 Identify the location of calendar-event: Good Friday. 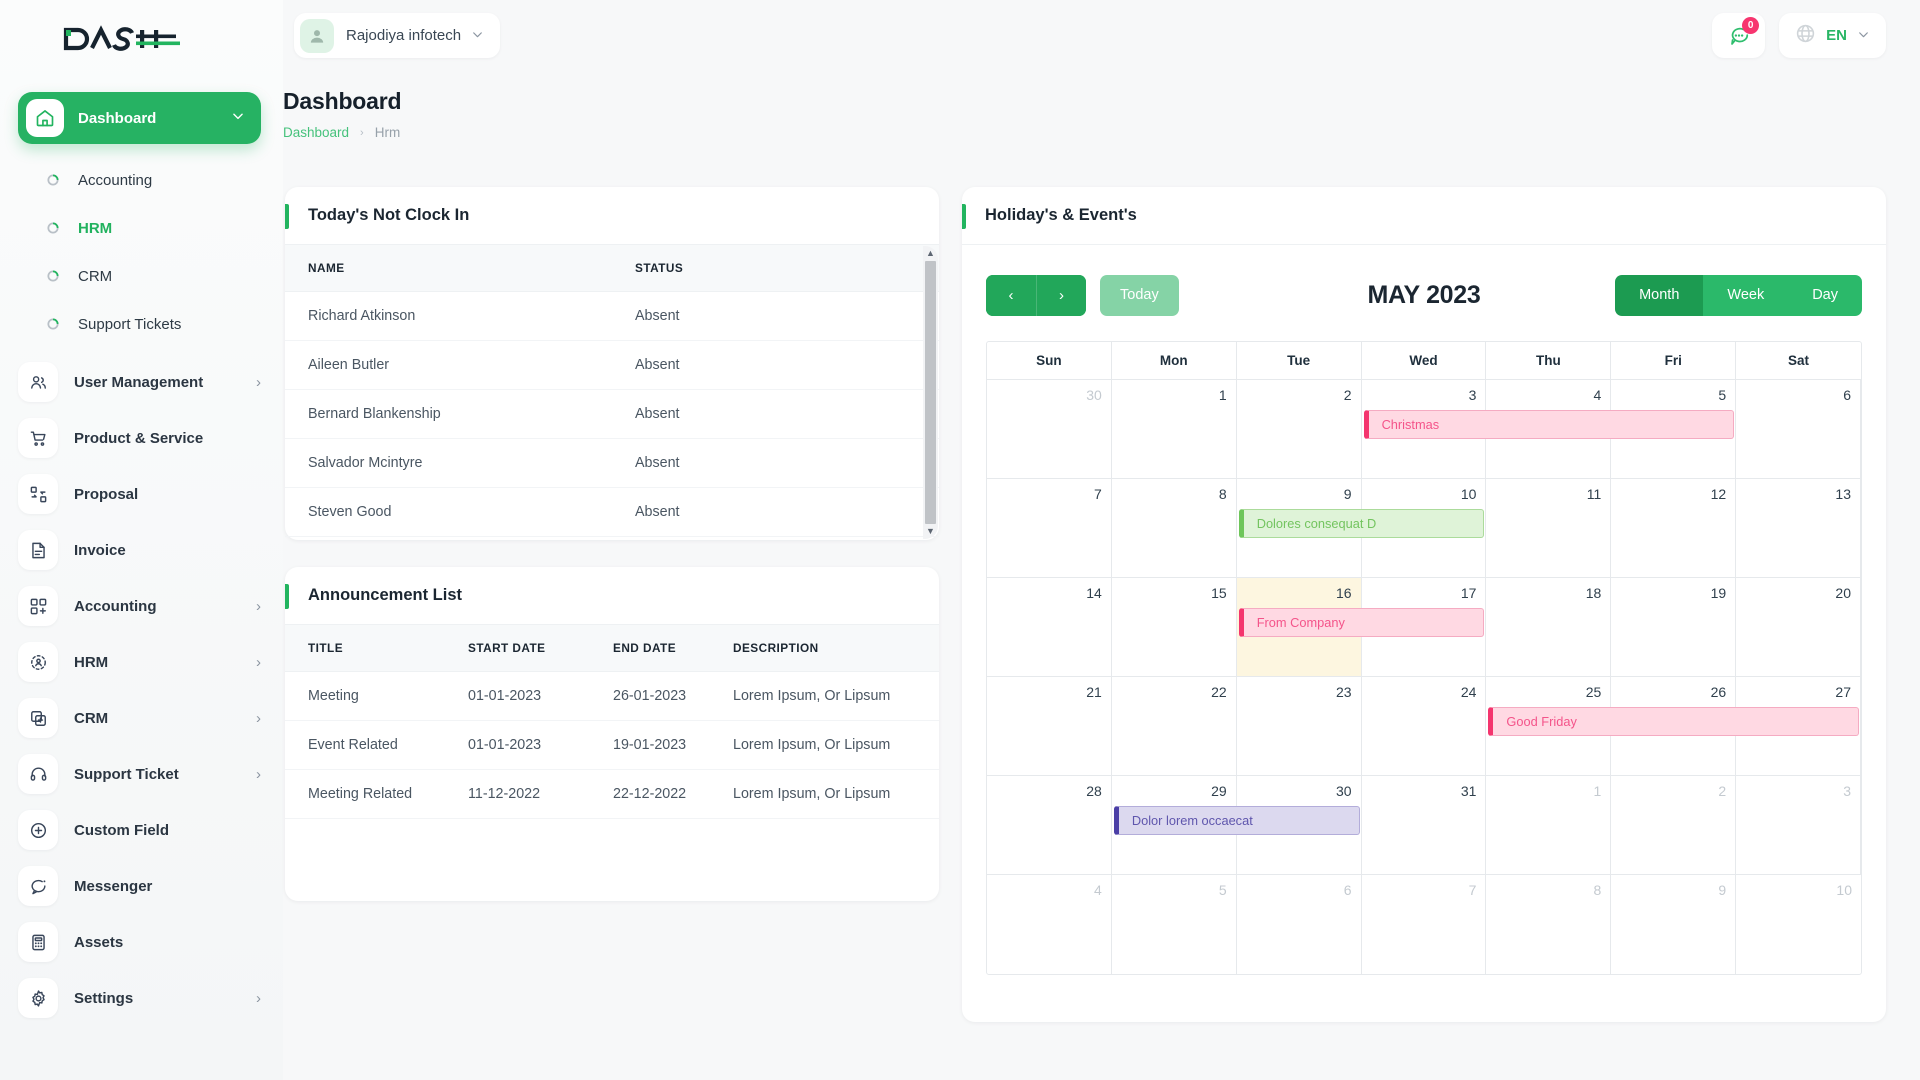
(1673, 721).